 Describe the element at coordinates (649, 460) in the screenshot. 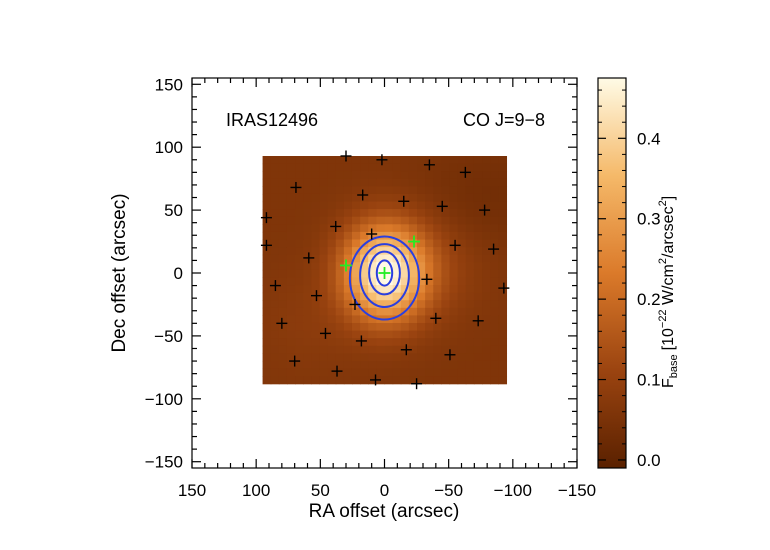

I see `colorbar-tick-label: 0.0` at that location.